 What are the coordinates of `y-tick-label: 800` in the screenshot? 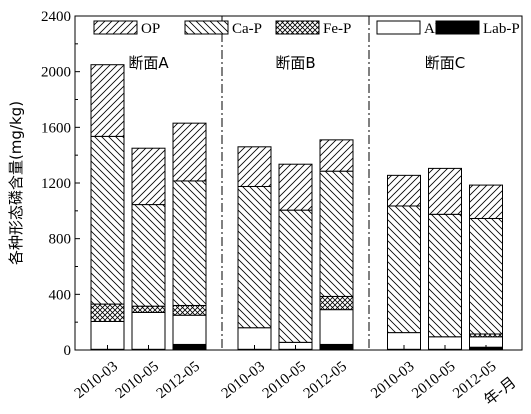 It's located at (60, 240).